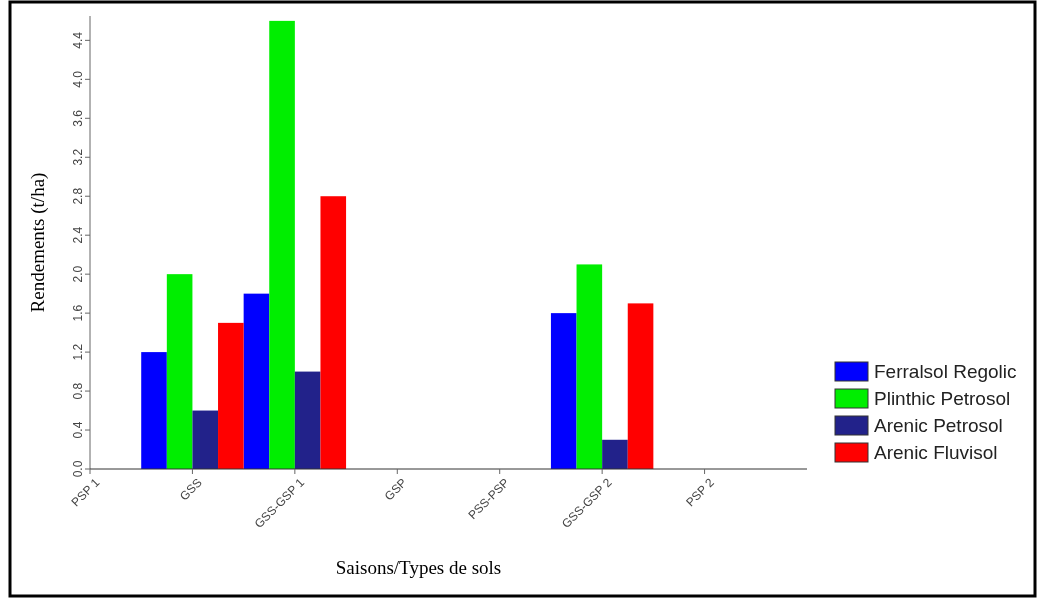 This screenshot has width=1039, height=598. What do you see at coordinates (38, 242) in the screenshot?
I see `y-axis-title: Rendements (t/ha)` at bounding box center [38, 242].